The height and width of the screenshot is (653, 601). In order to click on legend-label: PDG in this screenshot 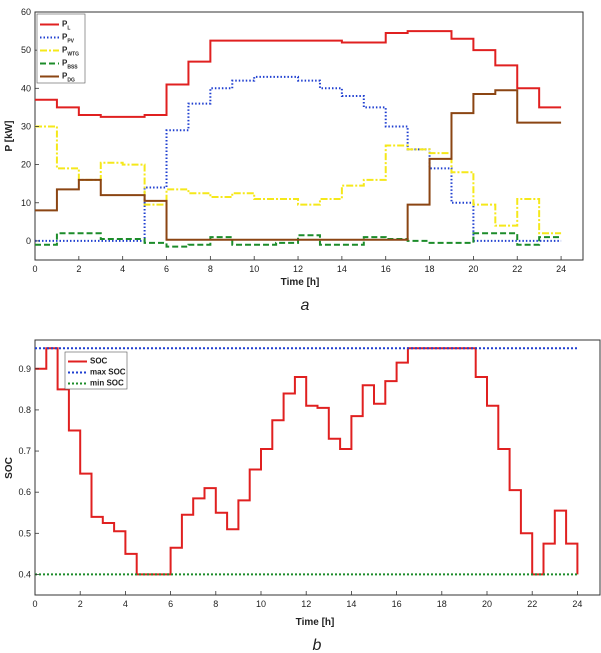, I will do `click(68, 78)`.